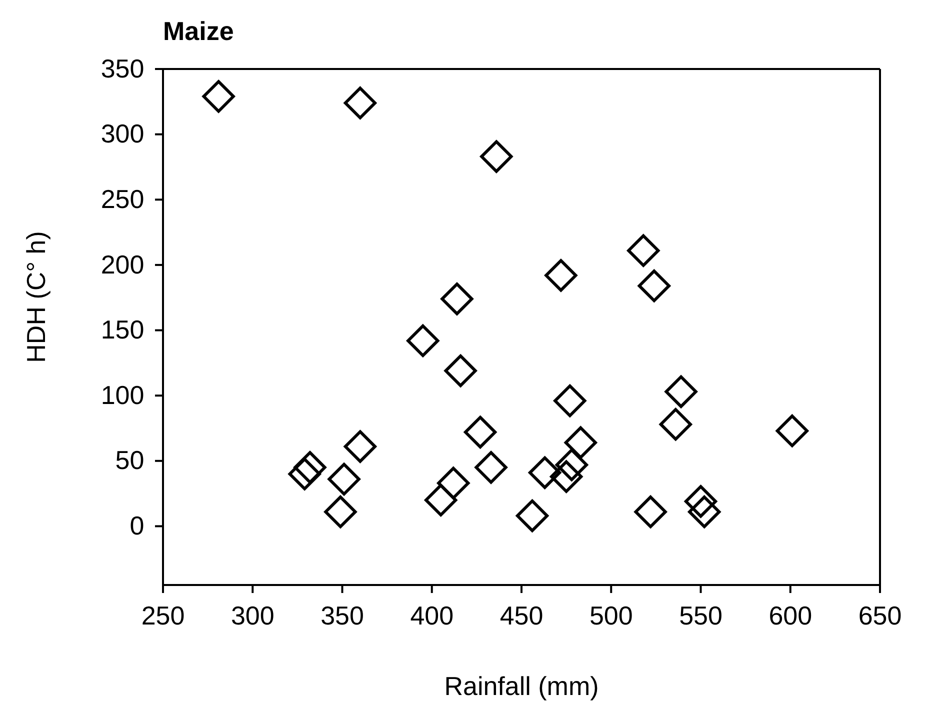 Image resolution: width=932 pixels, height=714 pixels. I want to click on y-tick-label: 50, so click(129, 460).